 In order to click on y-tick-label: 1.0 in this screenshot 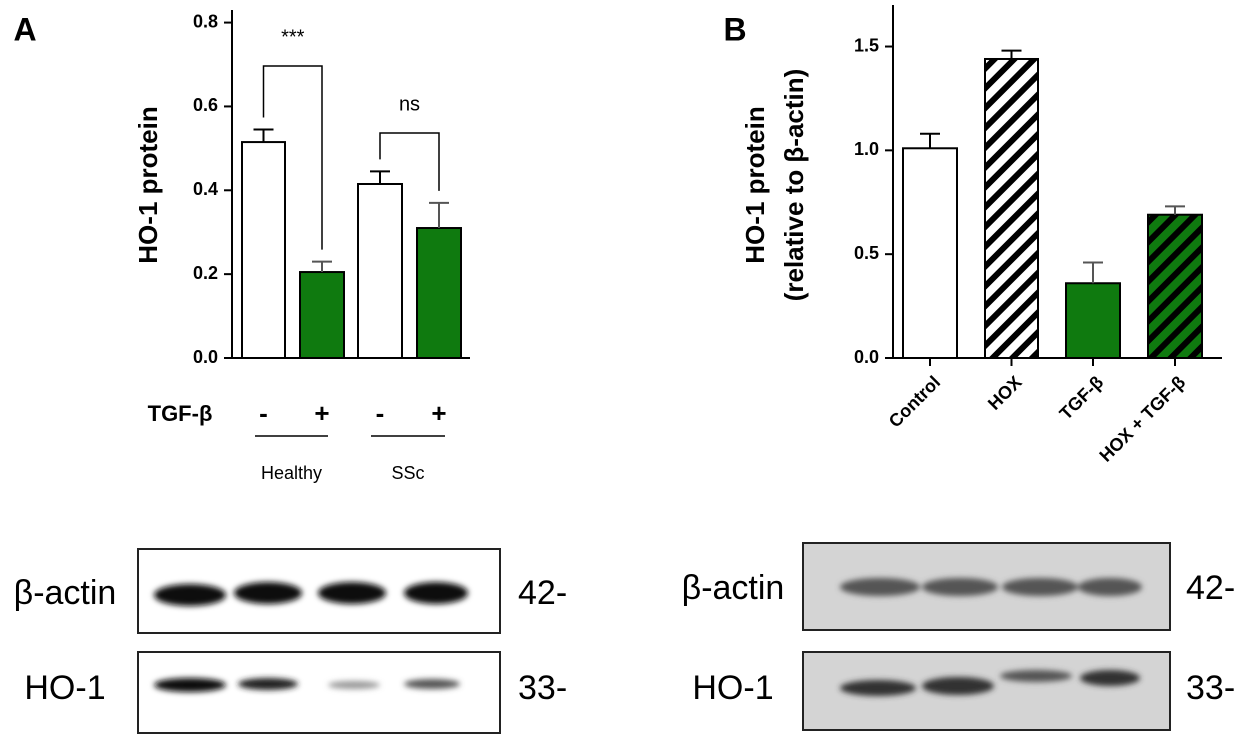, I will do `click(866, 149)`.